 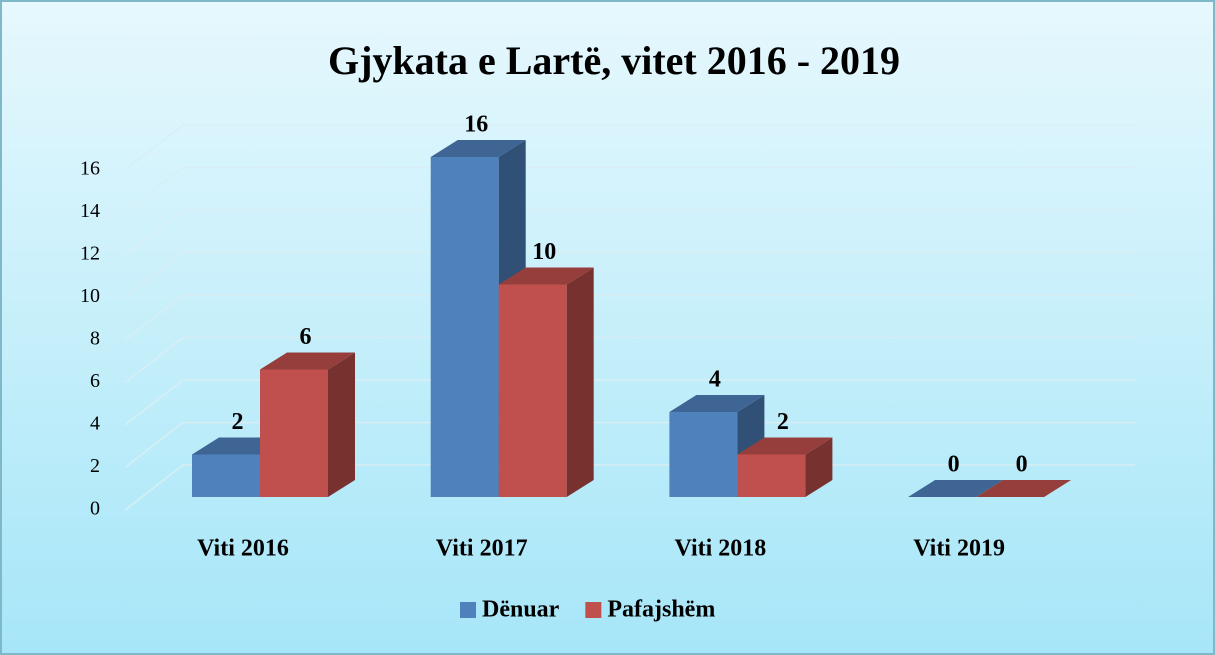 What do you see at coordinates (959, 549) in the screenshot?
I see `x-tick-label: Viti 2019` at bounding box center [959, 549].